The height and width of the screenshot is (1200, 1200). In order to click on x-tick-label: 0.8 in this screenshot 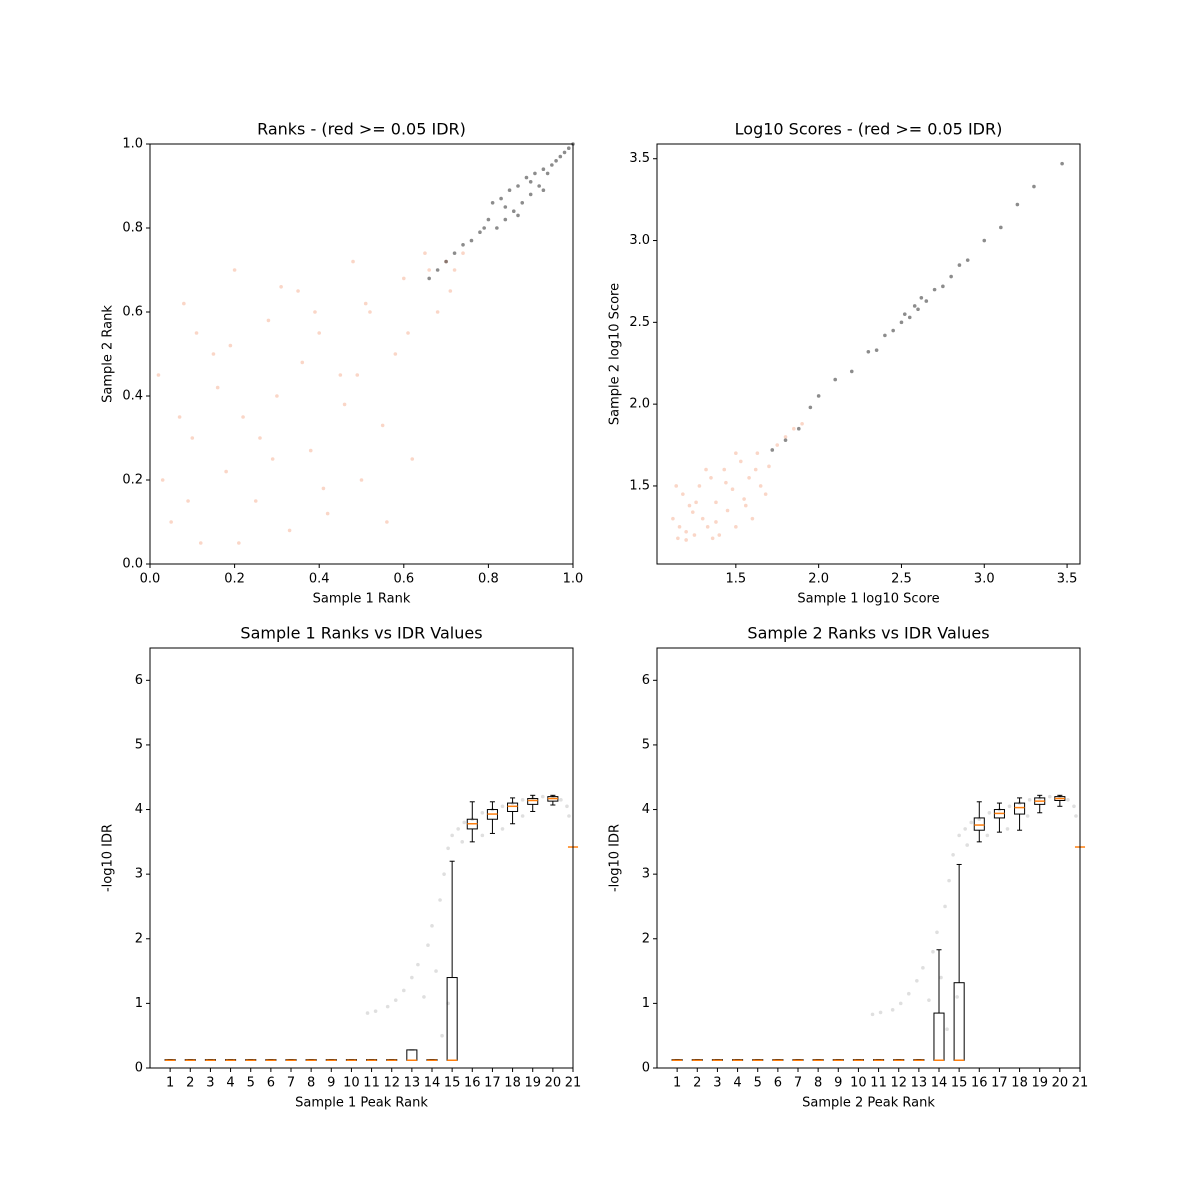, I will do `click(488, 579)`.